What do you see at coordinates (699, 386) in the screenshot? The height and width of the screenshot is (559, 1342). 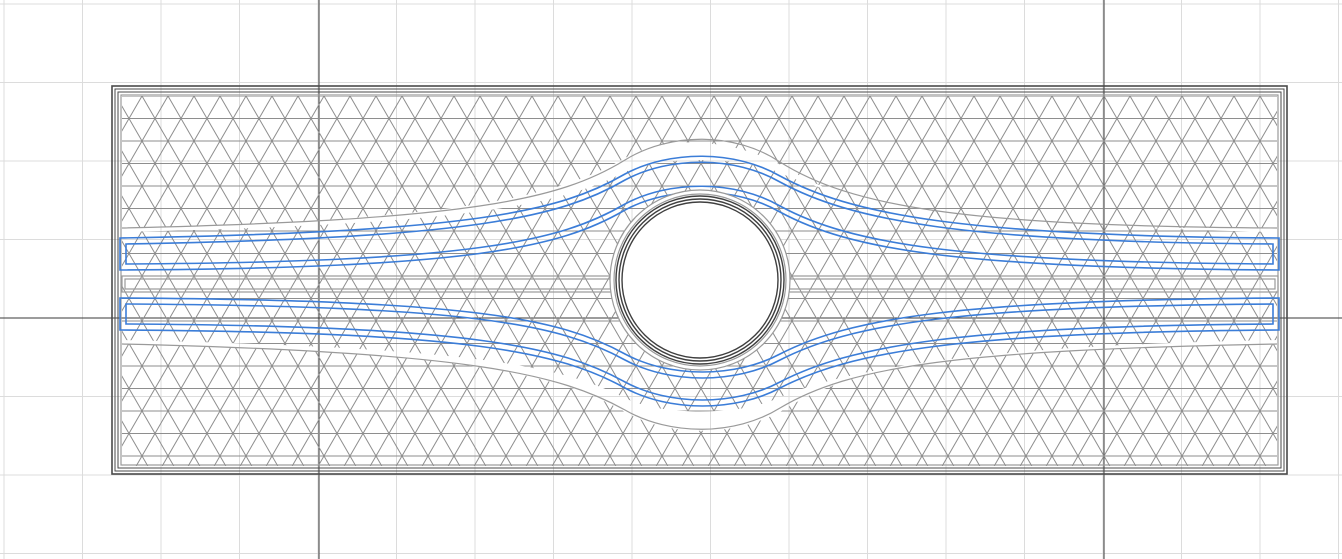 I see `bottom-region-wall` at bounding box center [699, 386].